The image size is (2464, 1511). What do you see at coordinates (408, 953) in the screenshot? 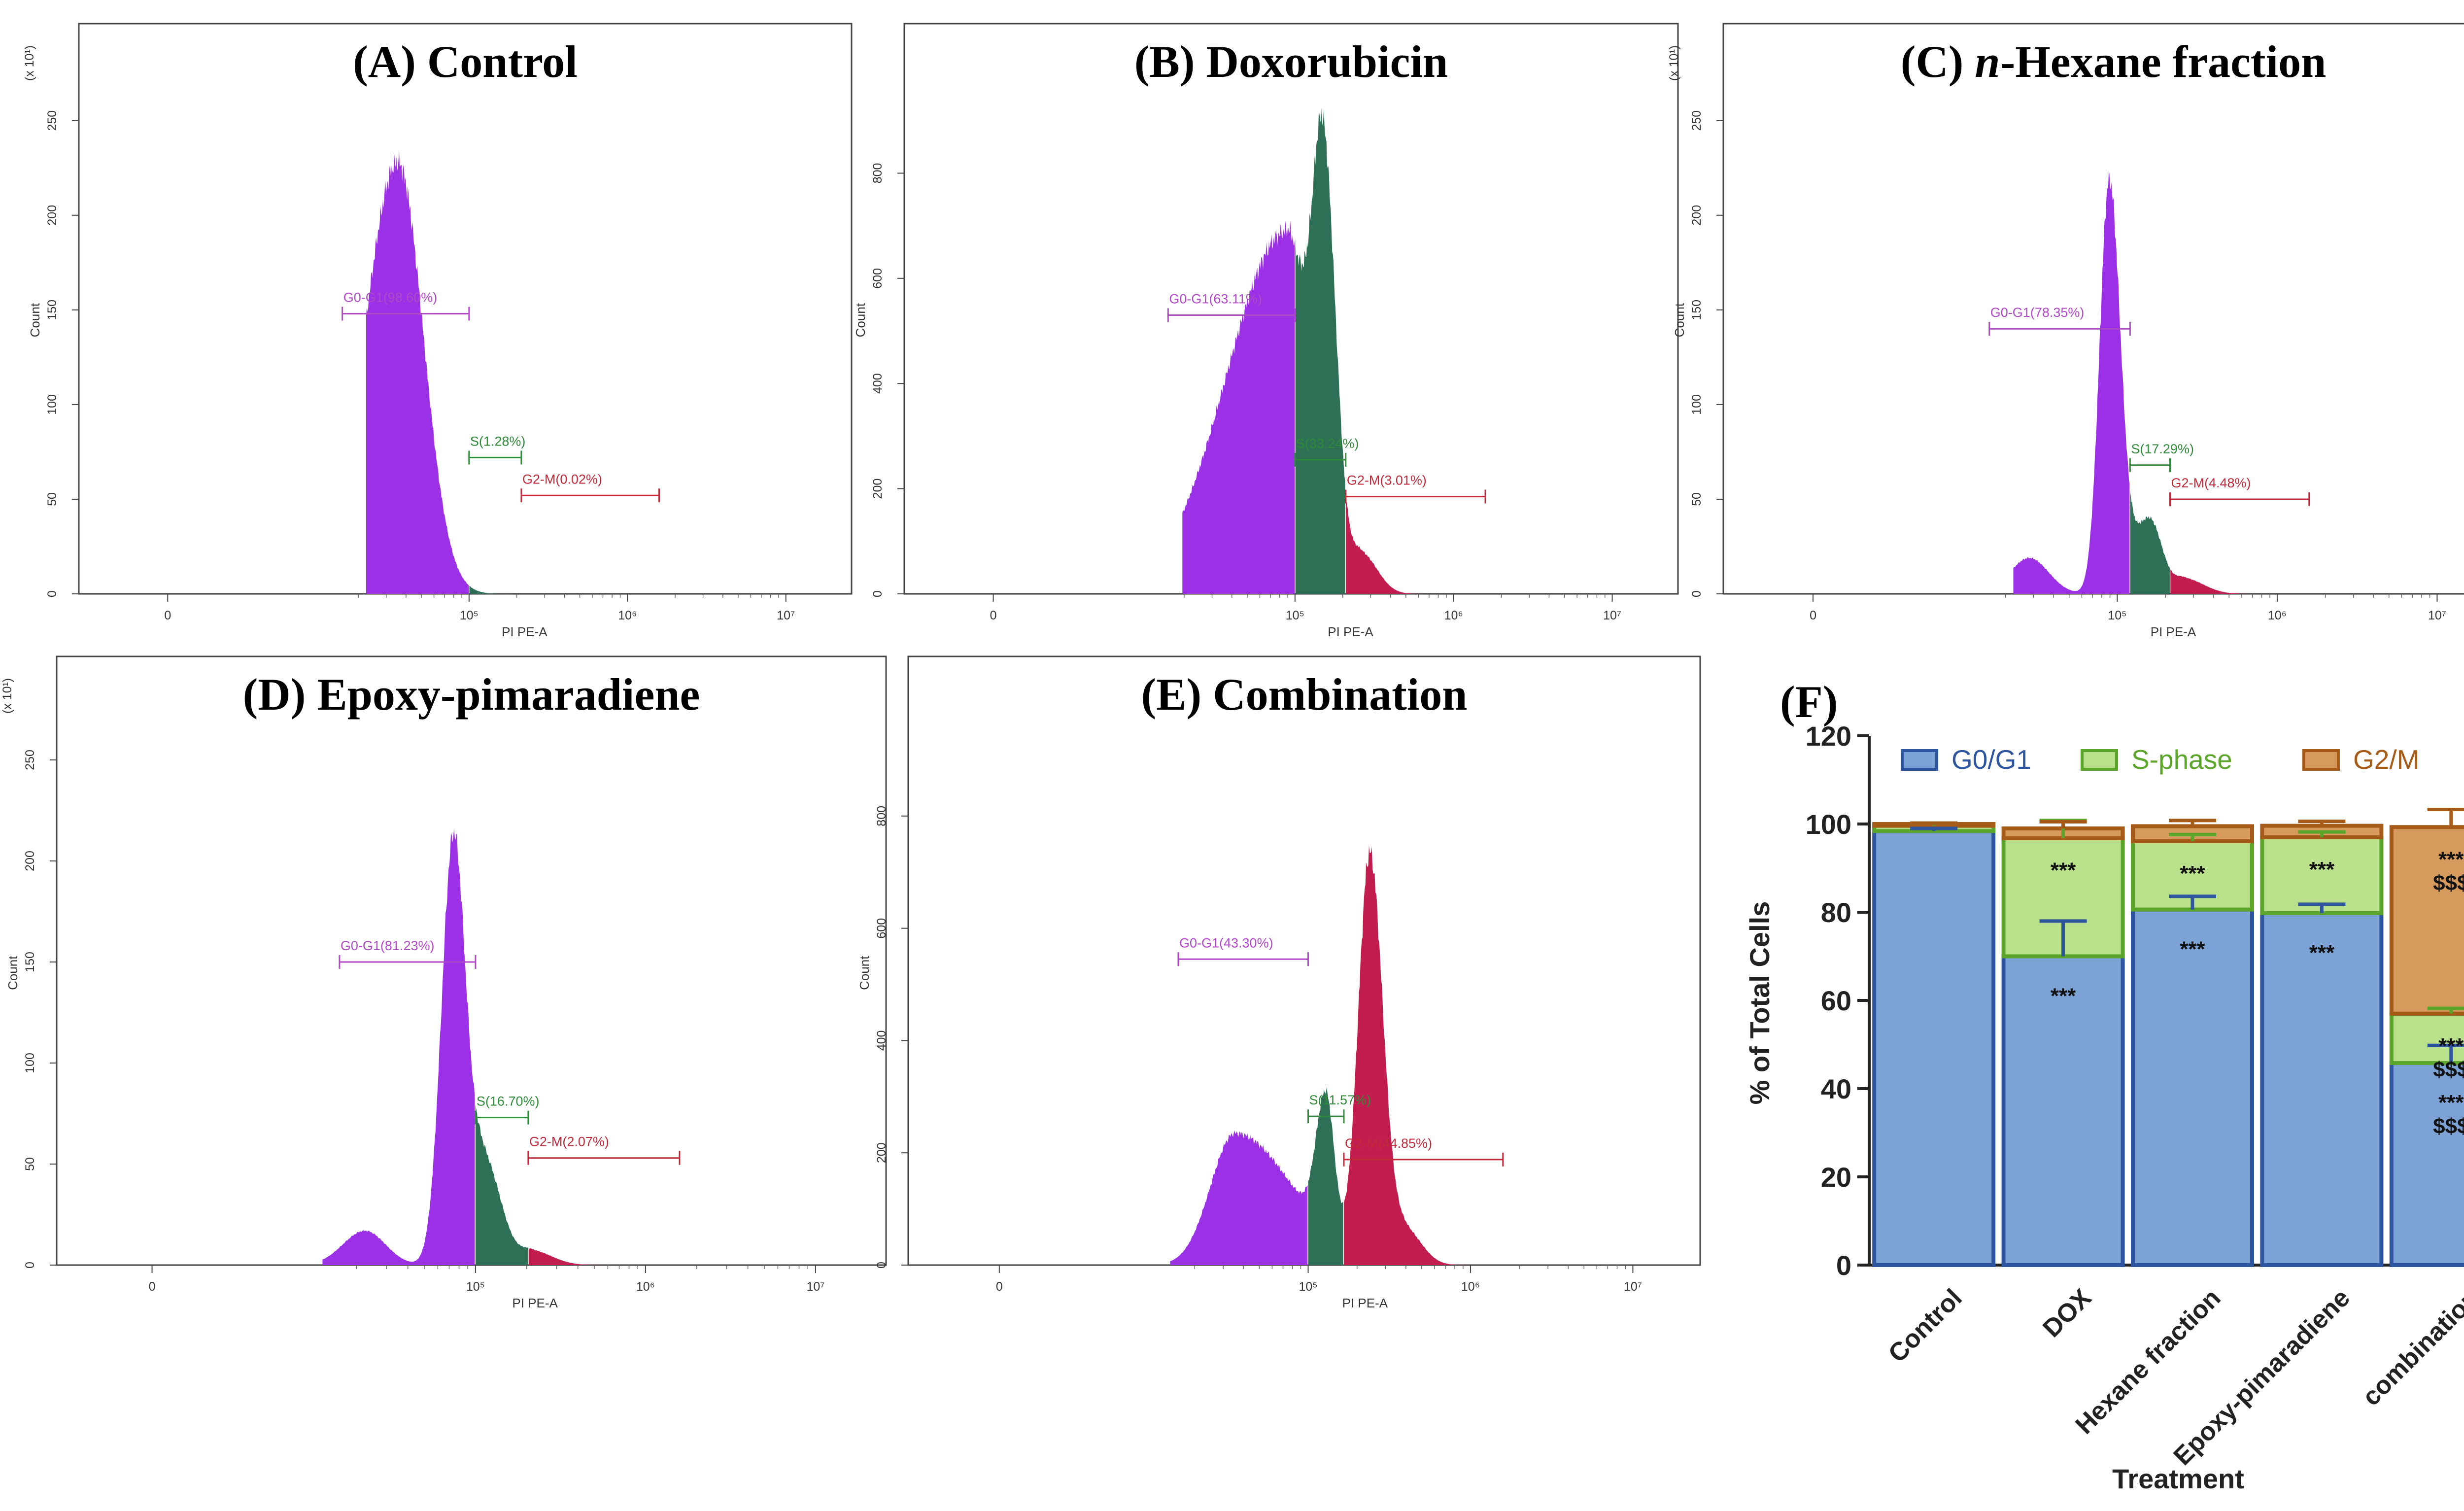
I see `gate-g0g1: G0-G1(81.23%)` at bounding box center [408, 953].